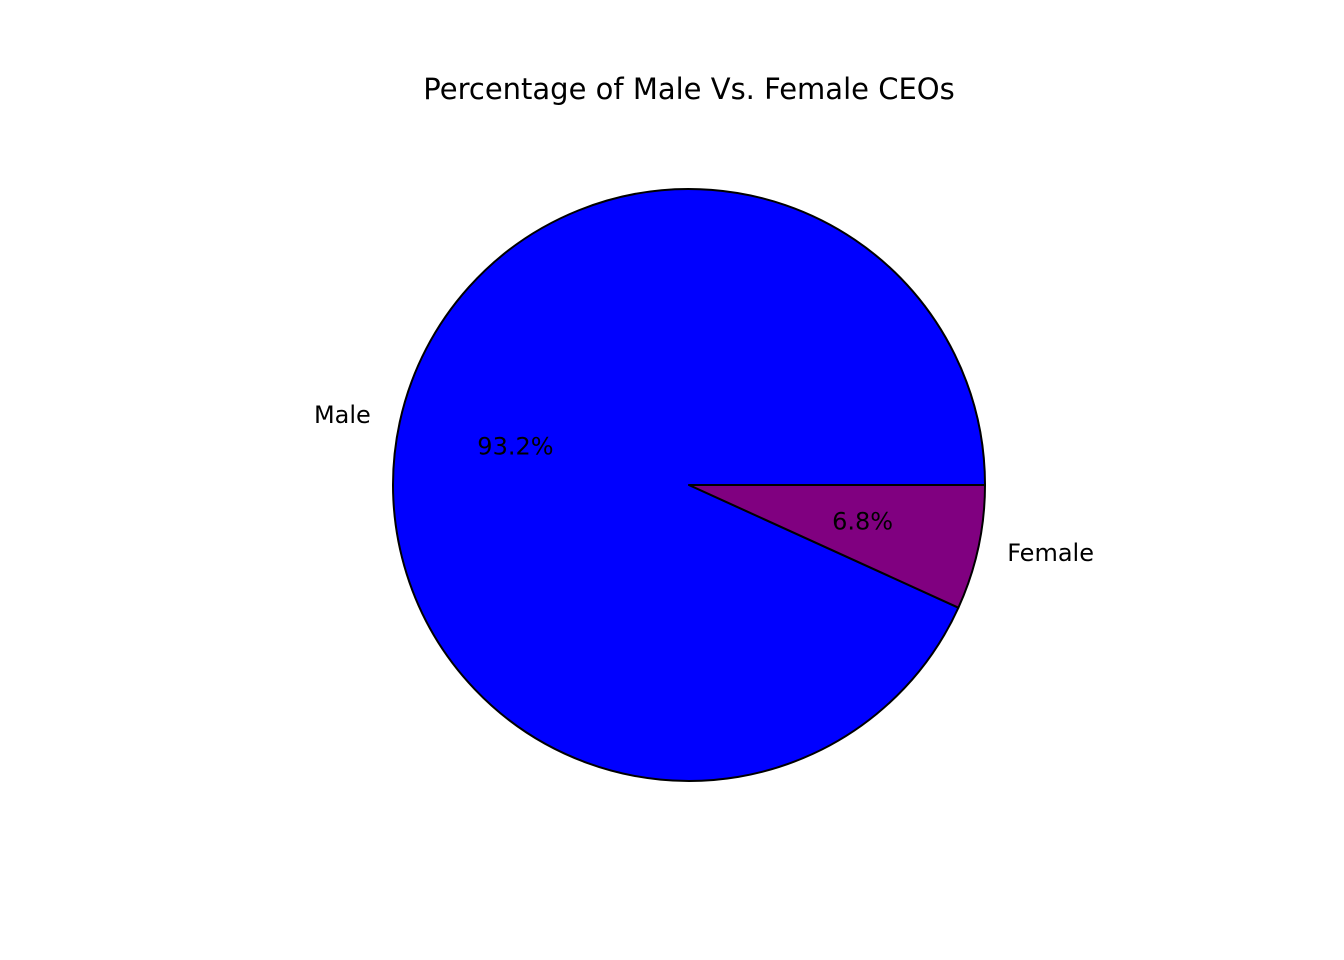 The height and width of the screenshot is (960, 1344). Describe the element at coordinates (515, 446) in the screenshot. I see `percent-label-male: 93.2%` at that location.